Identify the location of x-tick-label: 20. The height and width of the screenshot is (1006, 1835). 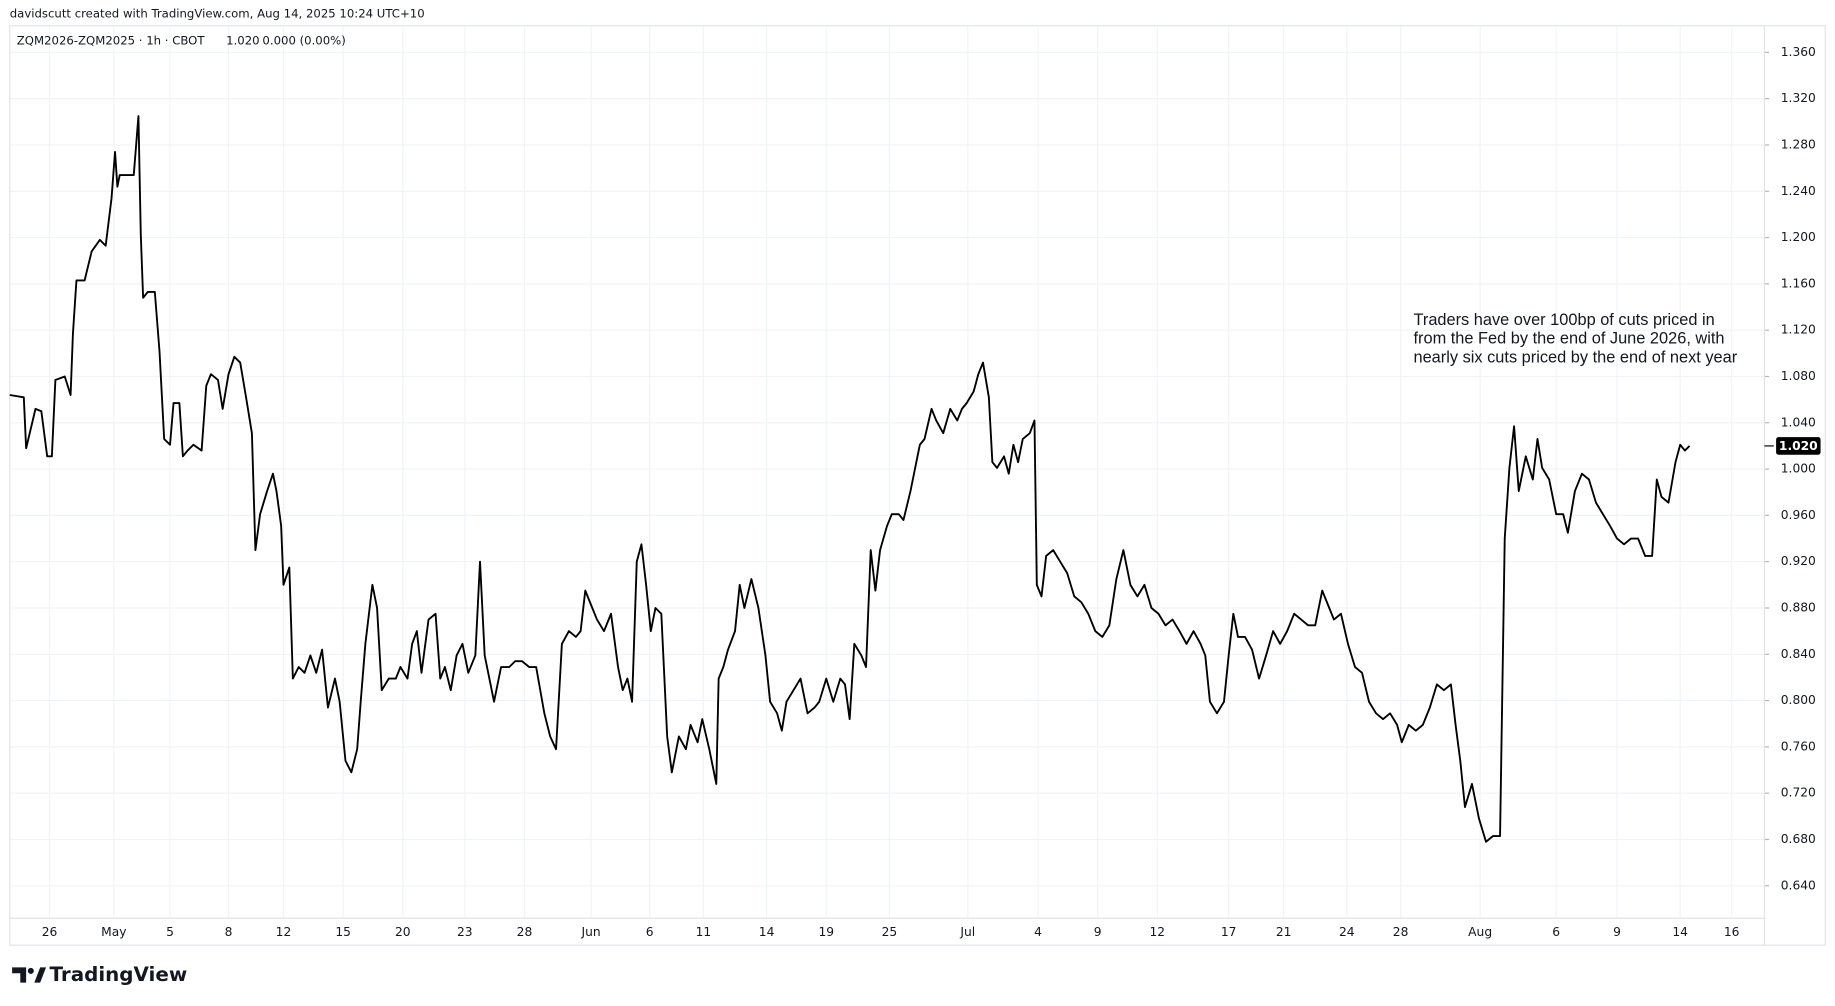
(403, 932).